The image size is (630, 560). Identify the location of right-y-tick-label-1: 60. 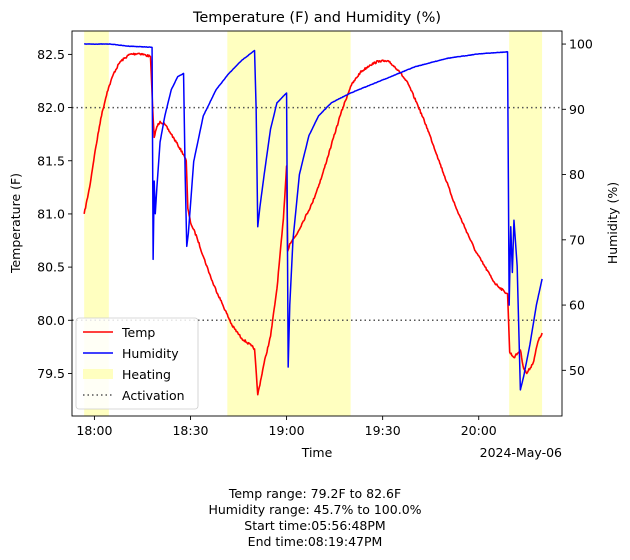
(577, 305).